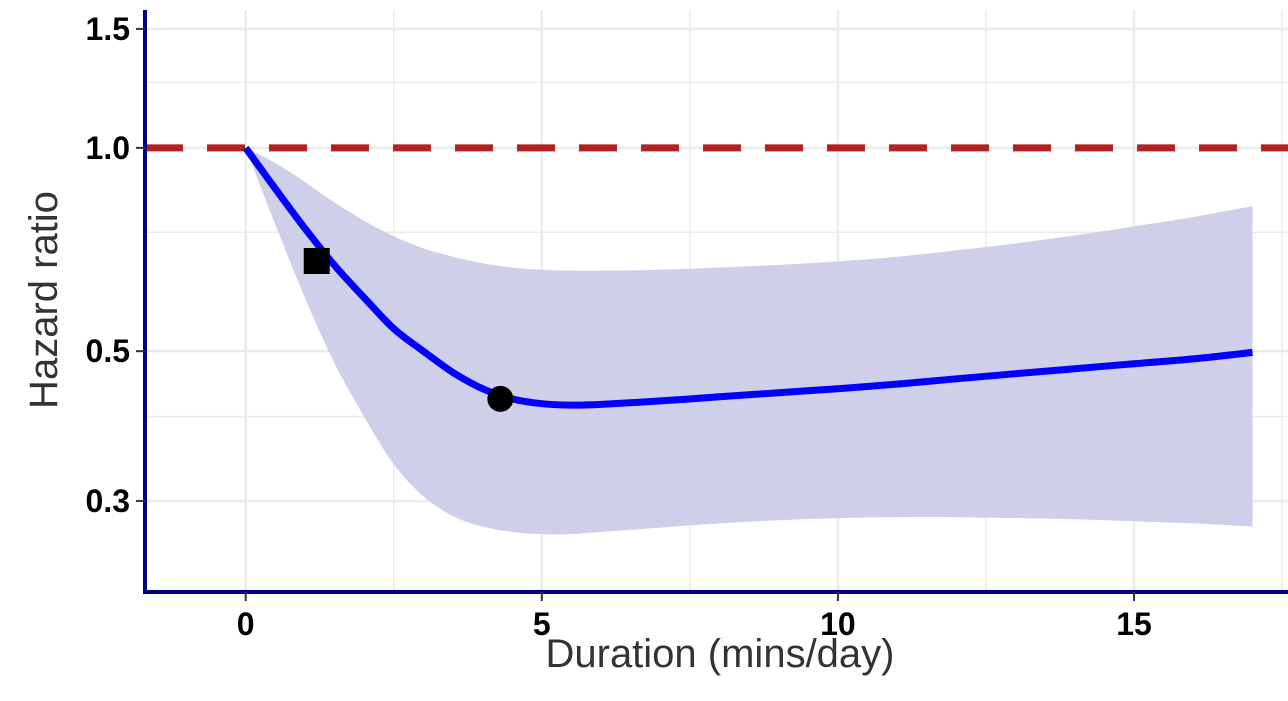 The image size is (1288, 701). What do you see at coordinates (316, 260) in the screenshot?
I see `square-marker` at bounding box center [316, 260].